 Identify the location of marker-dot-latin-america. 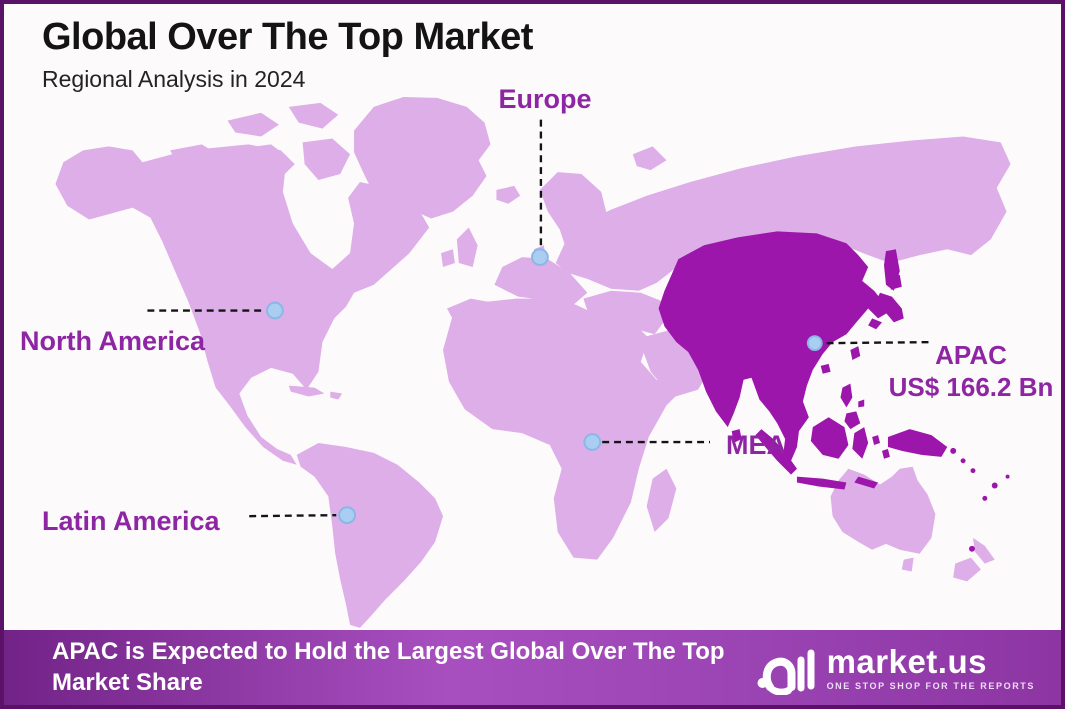
(347, 515).